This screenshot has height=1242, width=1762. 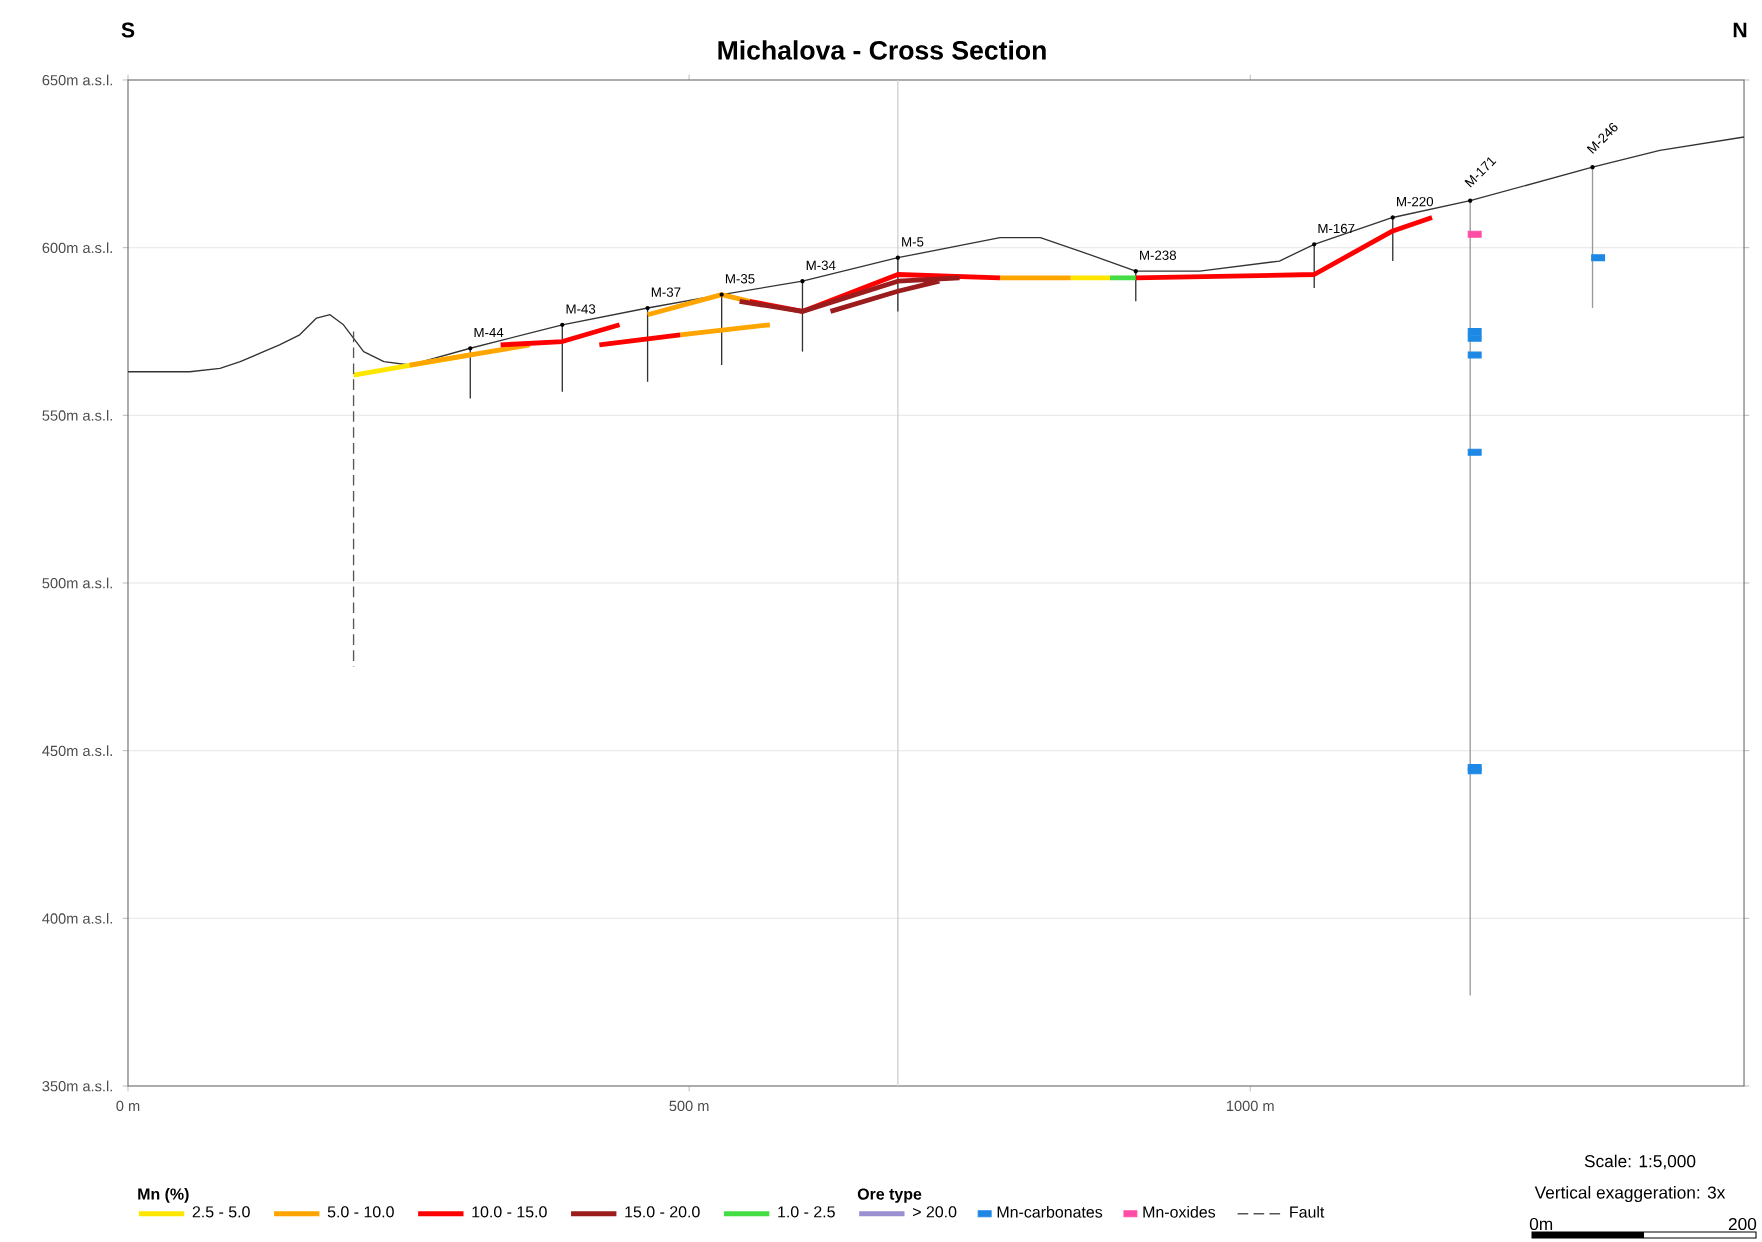 What do you see at coordinates (128, 30) in the screenshot?
I see `text: S` at bounding box center [128, 30].